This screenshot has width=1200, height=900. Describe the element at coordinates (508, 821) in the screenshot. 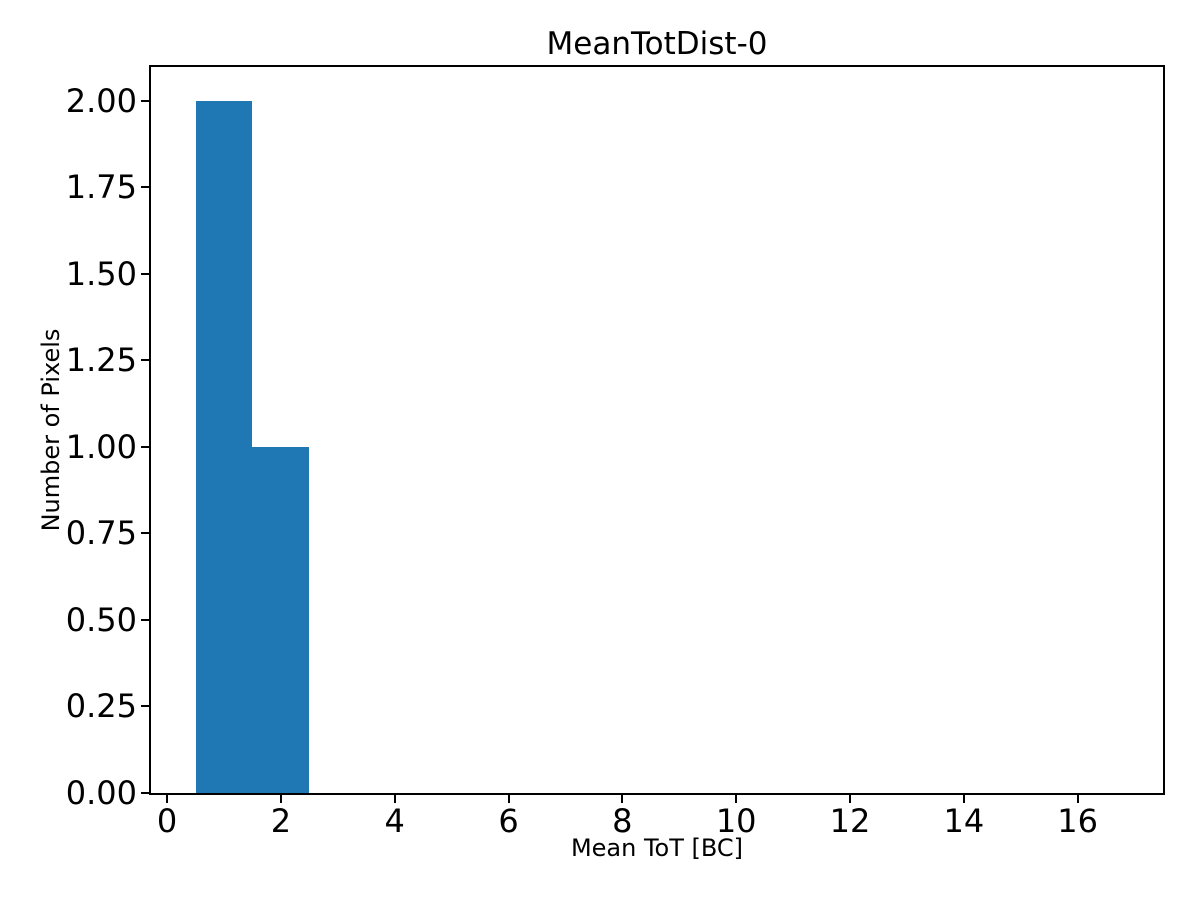

I see `x-tick-label: 6` at that location.